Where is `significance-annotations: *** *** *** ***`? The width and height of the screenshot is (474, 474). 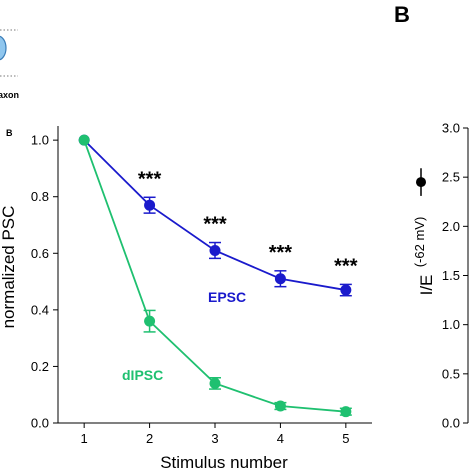
significance-annotations: *** *** *** *** is located at coordinates (248, 222).